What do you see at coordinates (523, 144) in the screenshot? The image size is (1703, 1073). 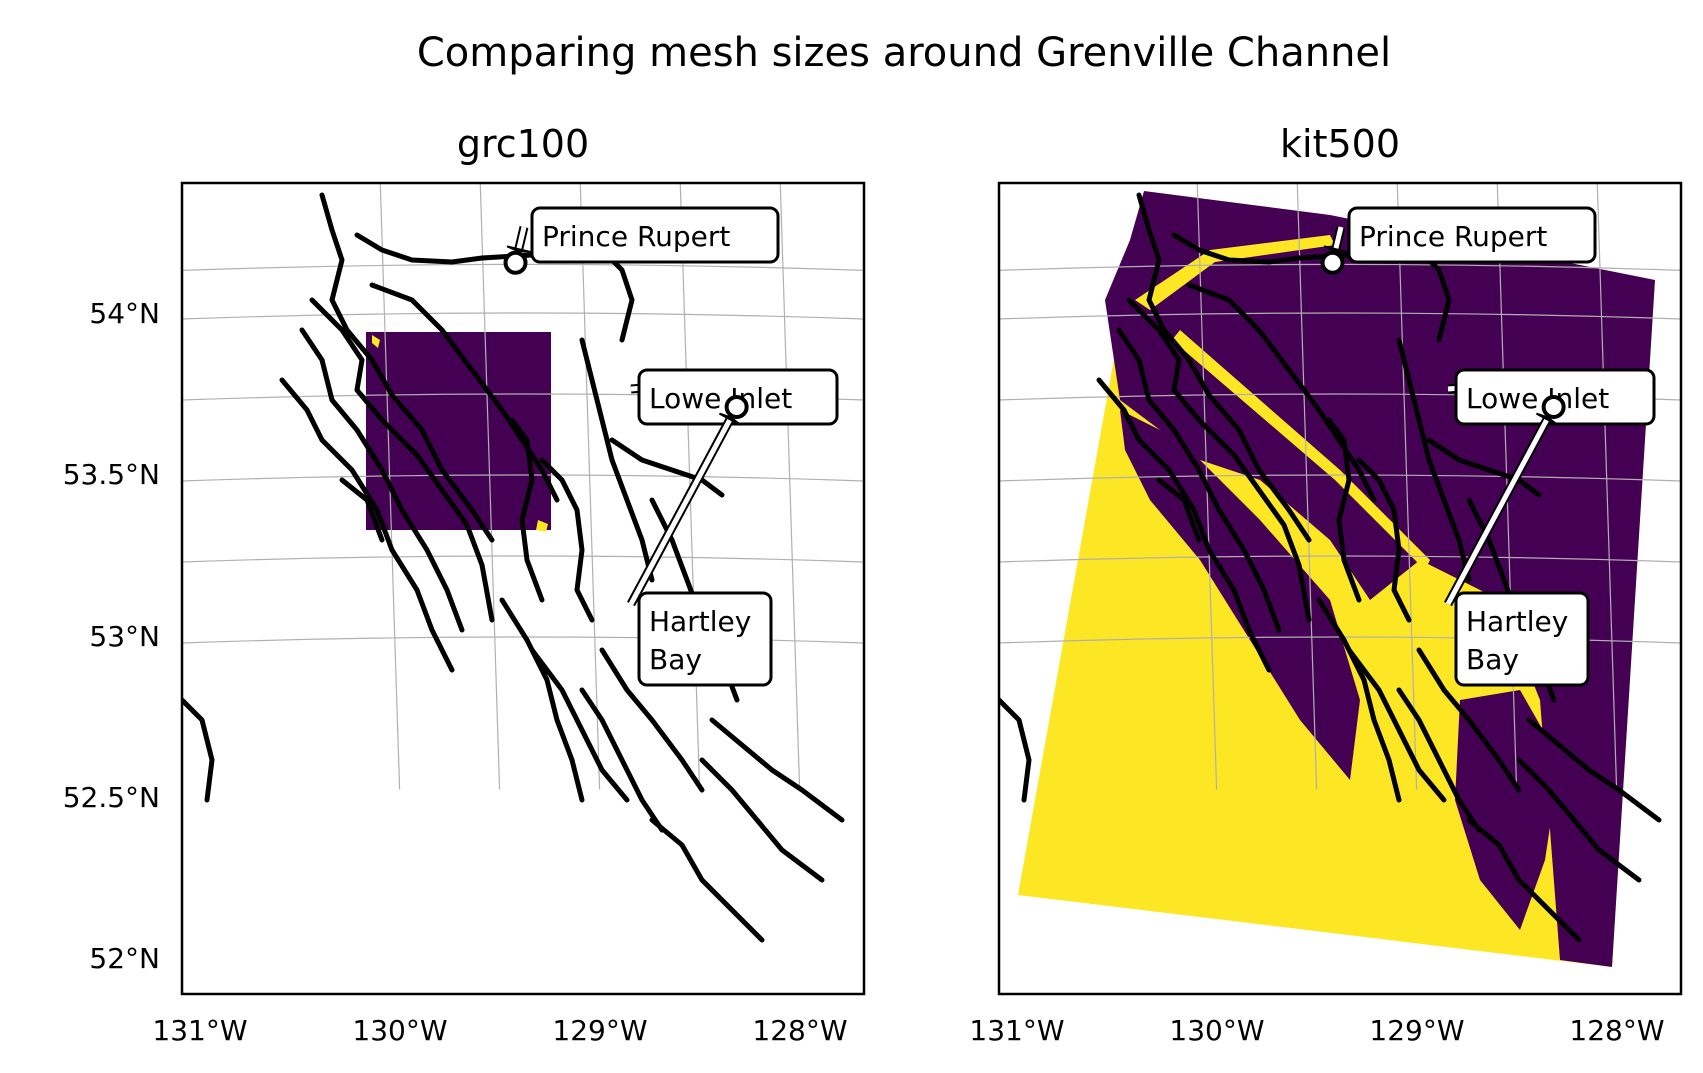 I see `panel-title: grc100` at bounding box center [523, 144].